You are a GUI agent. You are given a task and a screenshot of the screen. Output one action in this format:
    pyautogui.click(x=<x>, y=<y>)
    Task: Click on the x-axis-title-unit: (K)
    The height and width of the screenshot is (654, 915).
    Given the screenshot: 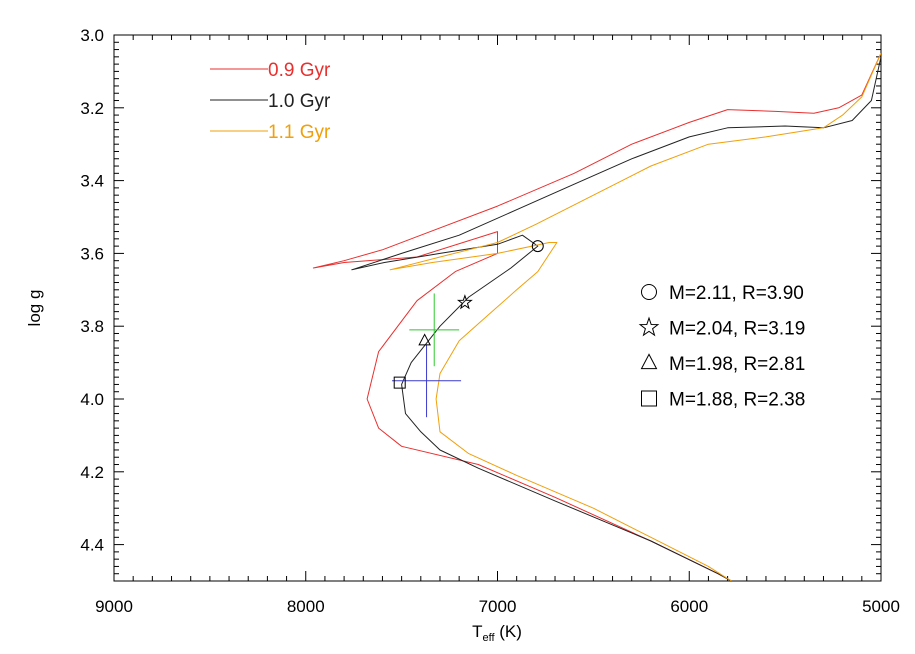 What is the action you would take?
    pyautogui.click(x=508, y=631)
    